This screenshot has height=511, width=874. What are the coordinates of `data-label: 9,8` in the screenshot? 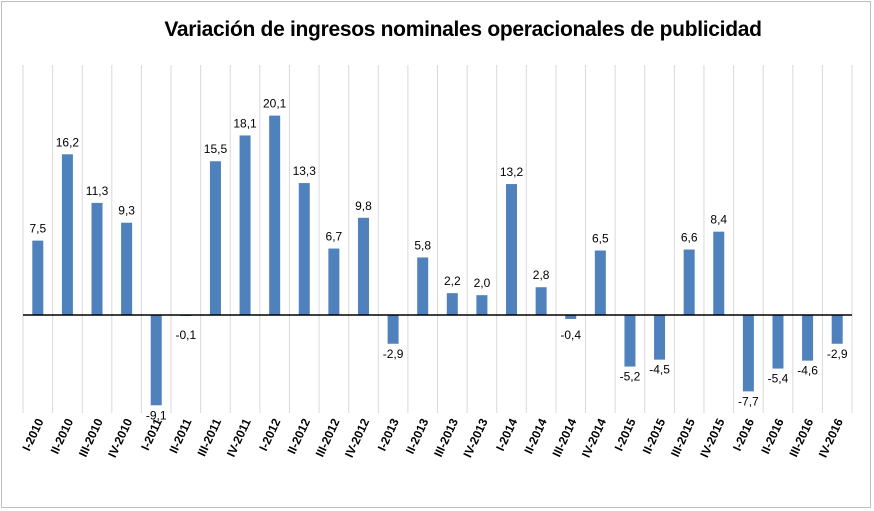 It's located at (363, 206).